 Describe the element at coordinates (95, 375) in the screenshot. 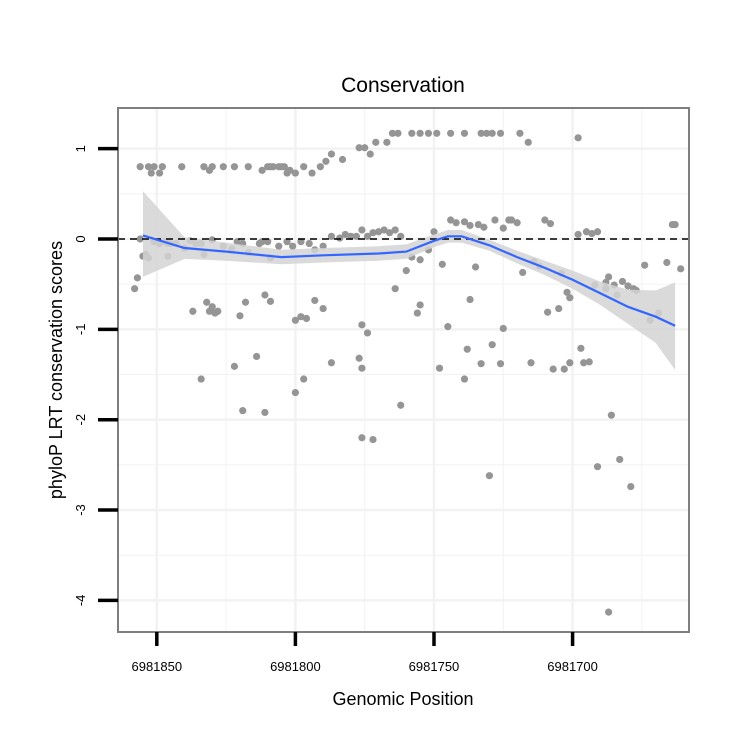

I see `y-axis-ticks: 1 0 -1 -2 -3 -4` at that location.